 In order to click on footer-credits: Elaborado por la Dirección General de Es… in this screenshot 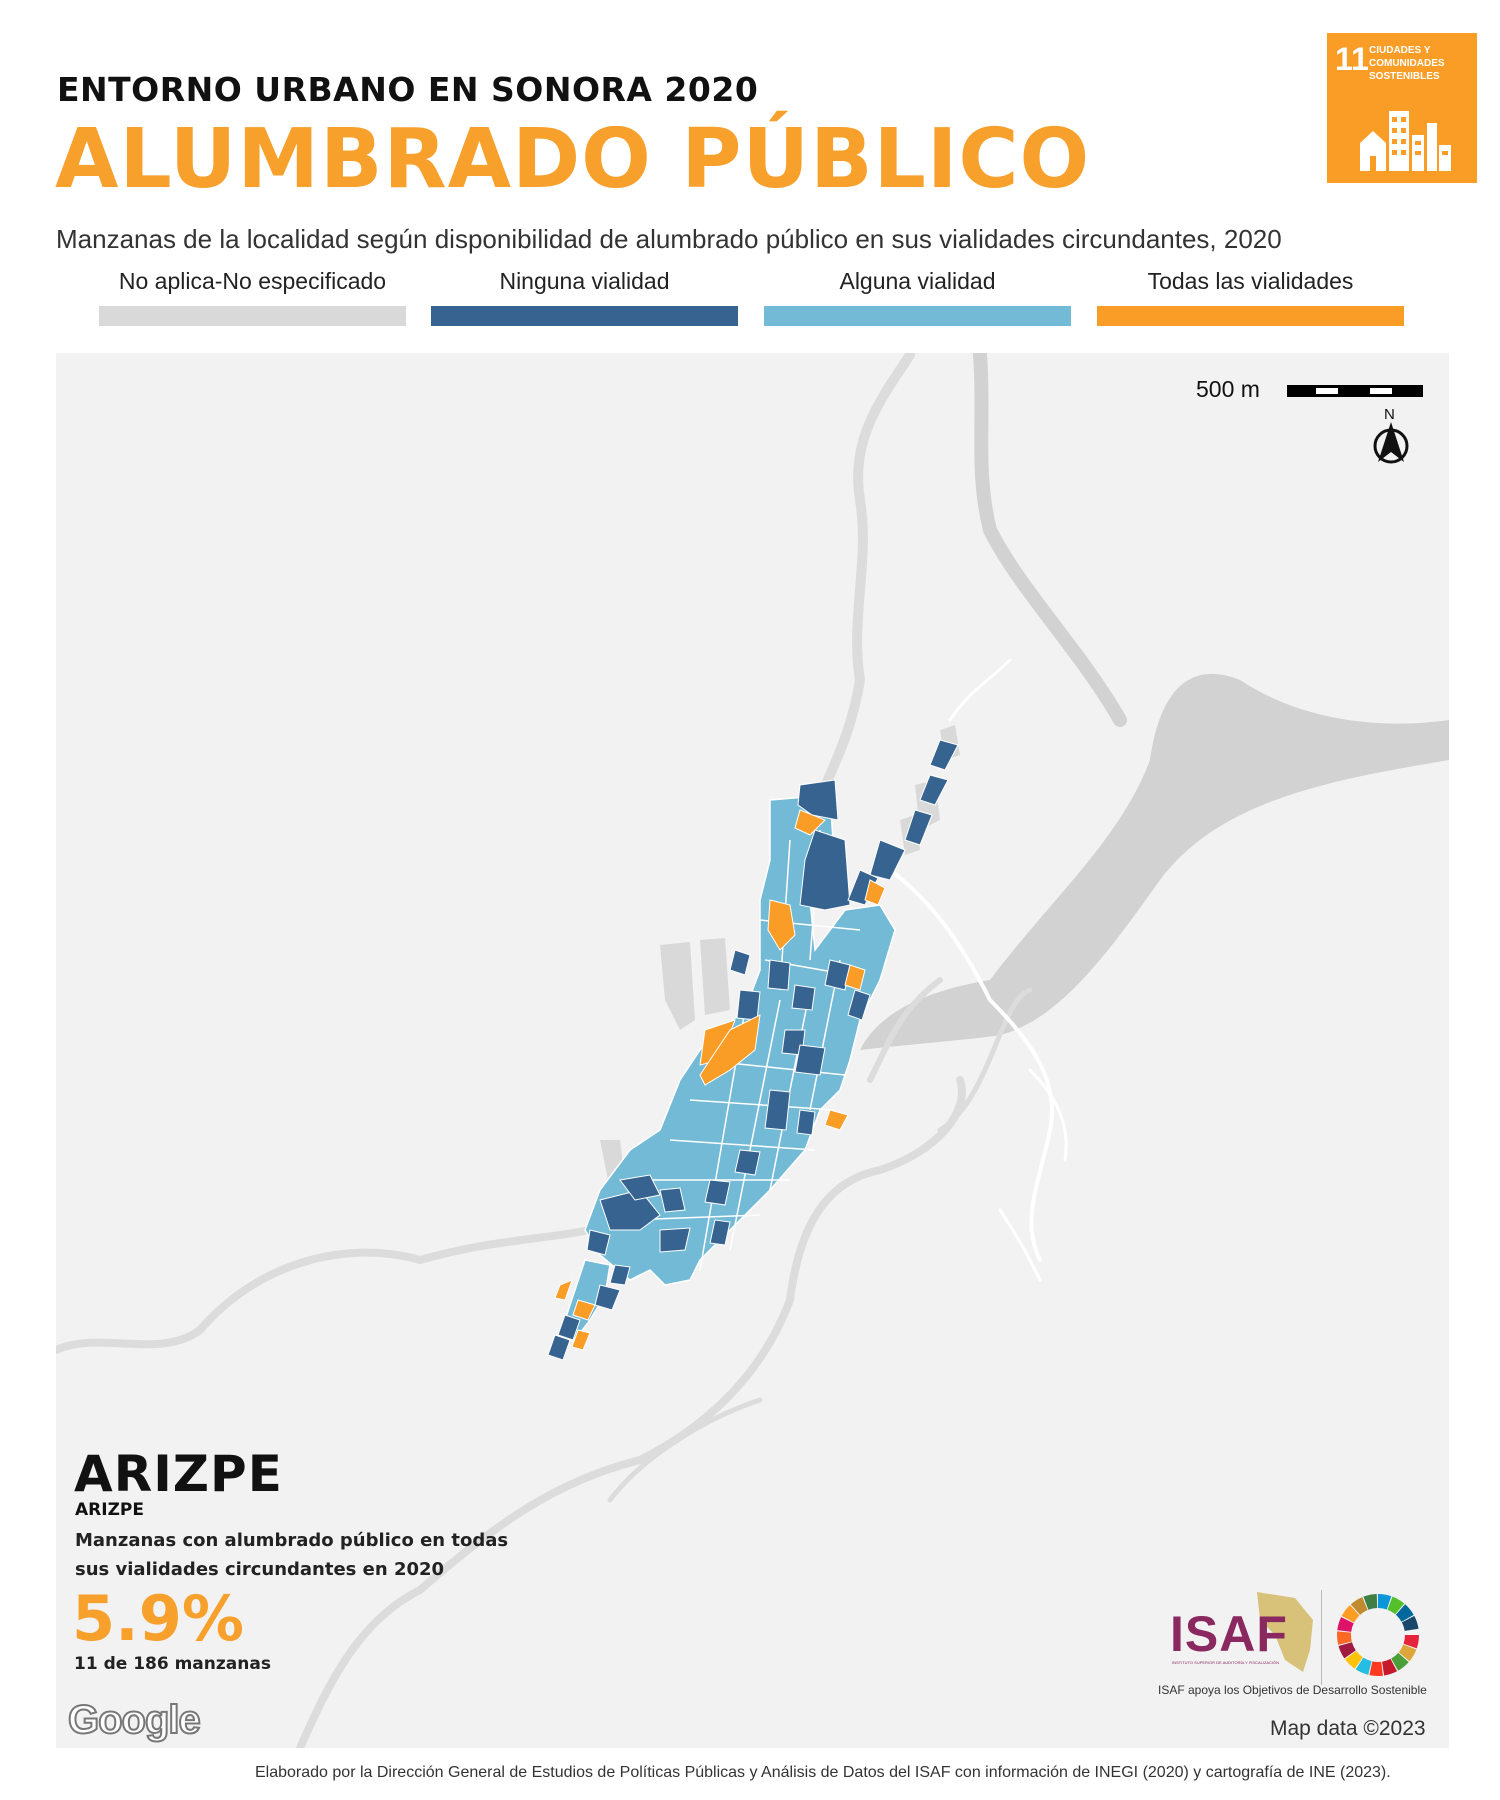, I will do `click(823, 1772)`.